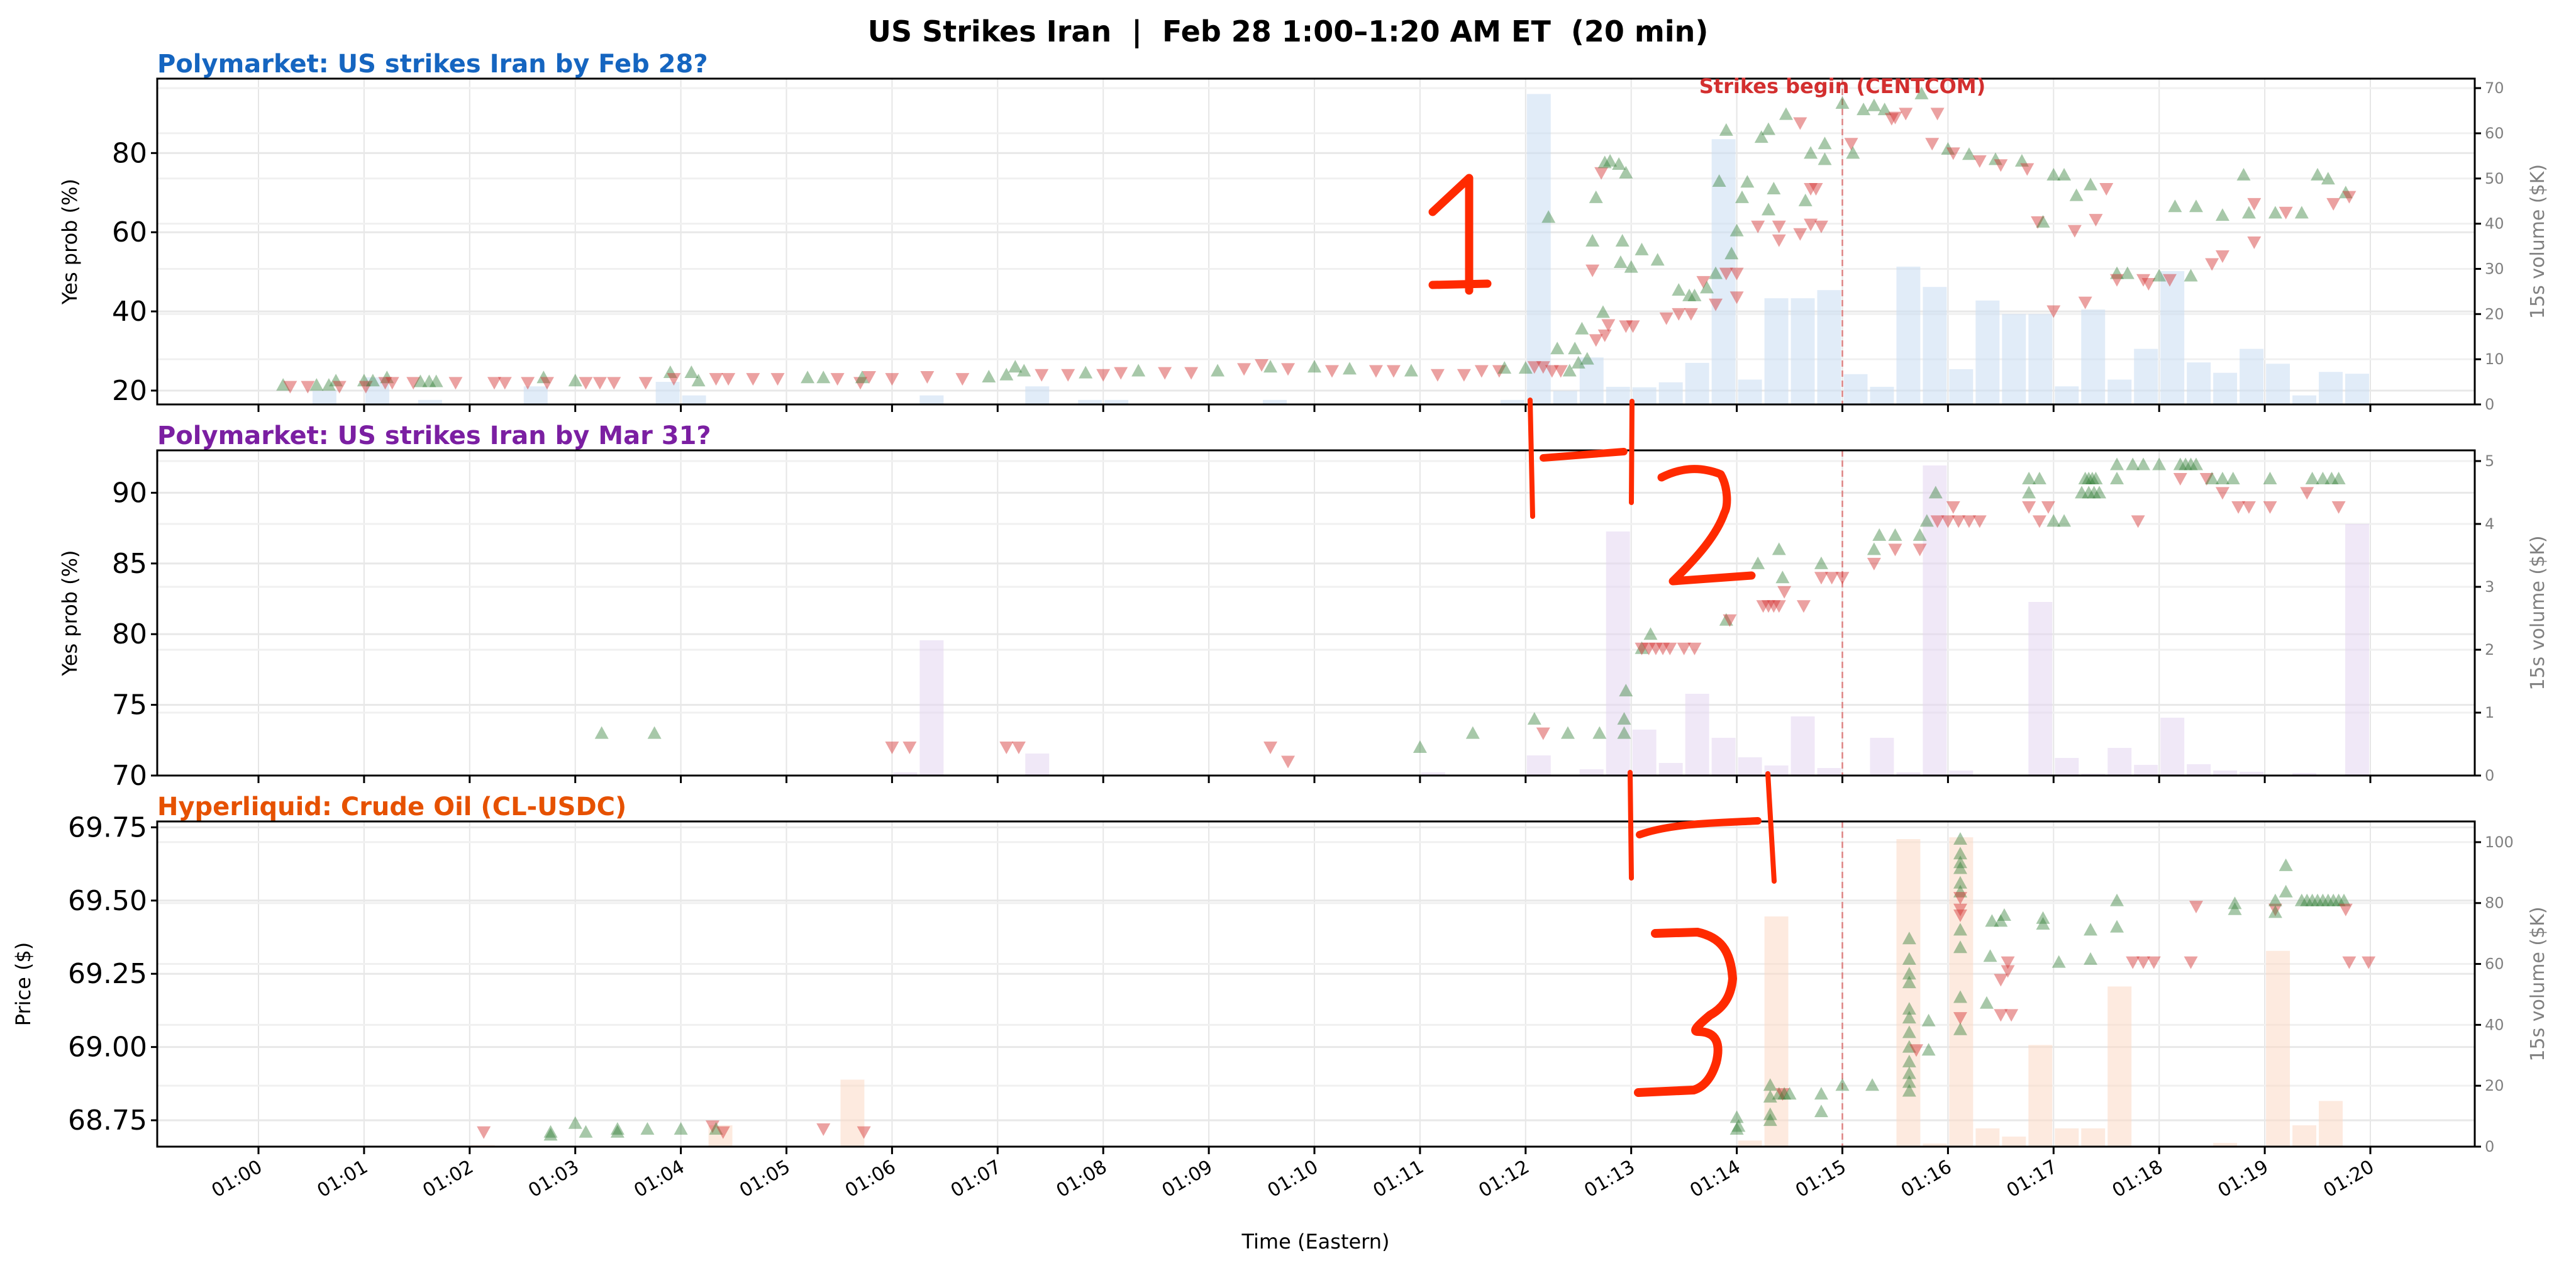  What do you see at coordinates (2538, 612) in the screenshot?
I see `y2-axis-label: 15s volume ($K)` at bounding box center [2538, 612].